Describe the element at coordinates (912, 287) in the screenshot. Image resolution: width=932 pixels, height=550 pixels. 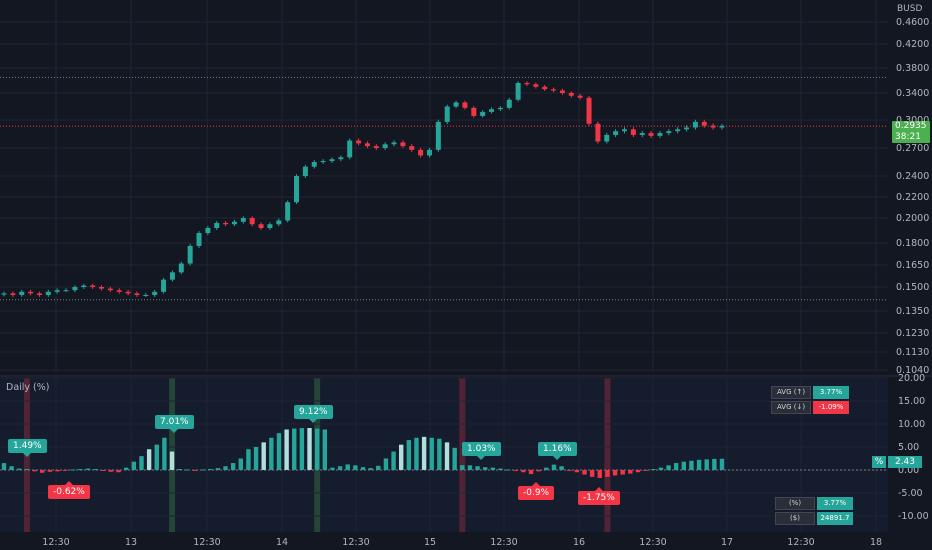
I see `price-tick-label: 0.1500` at that location.